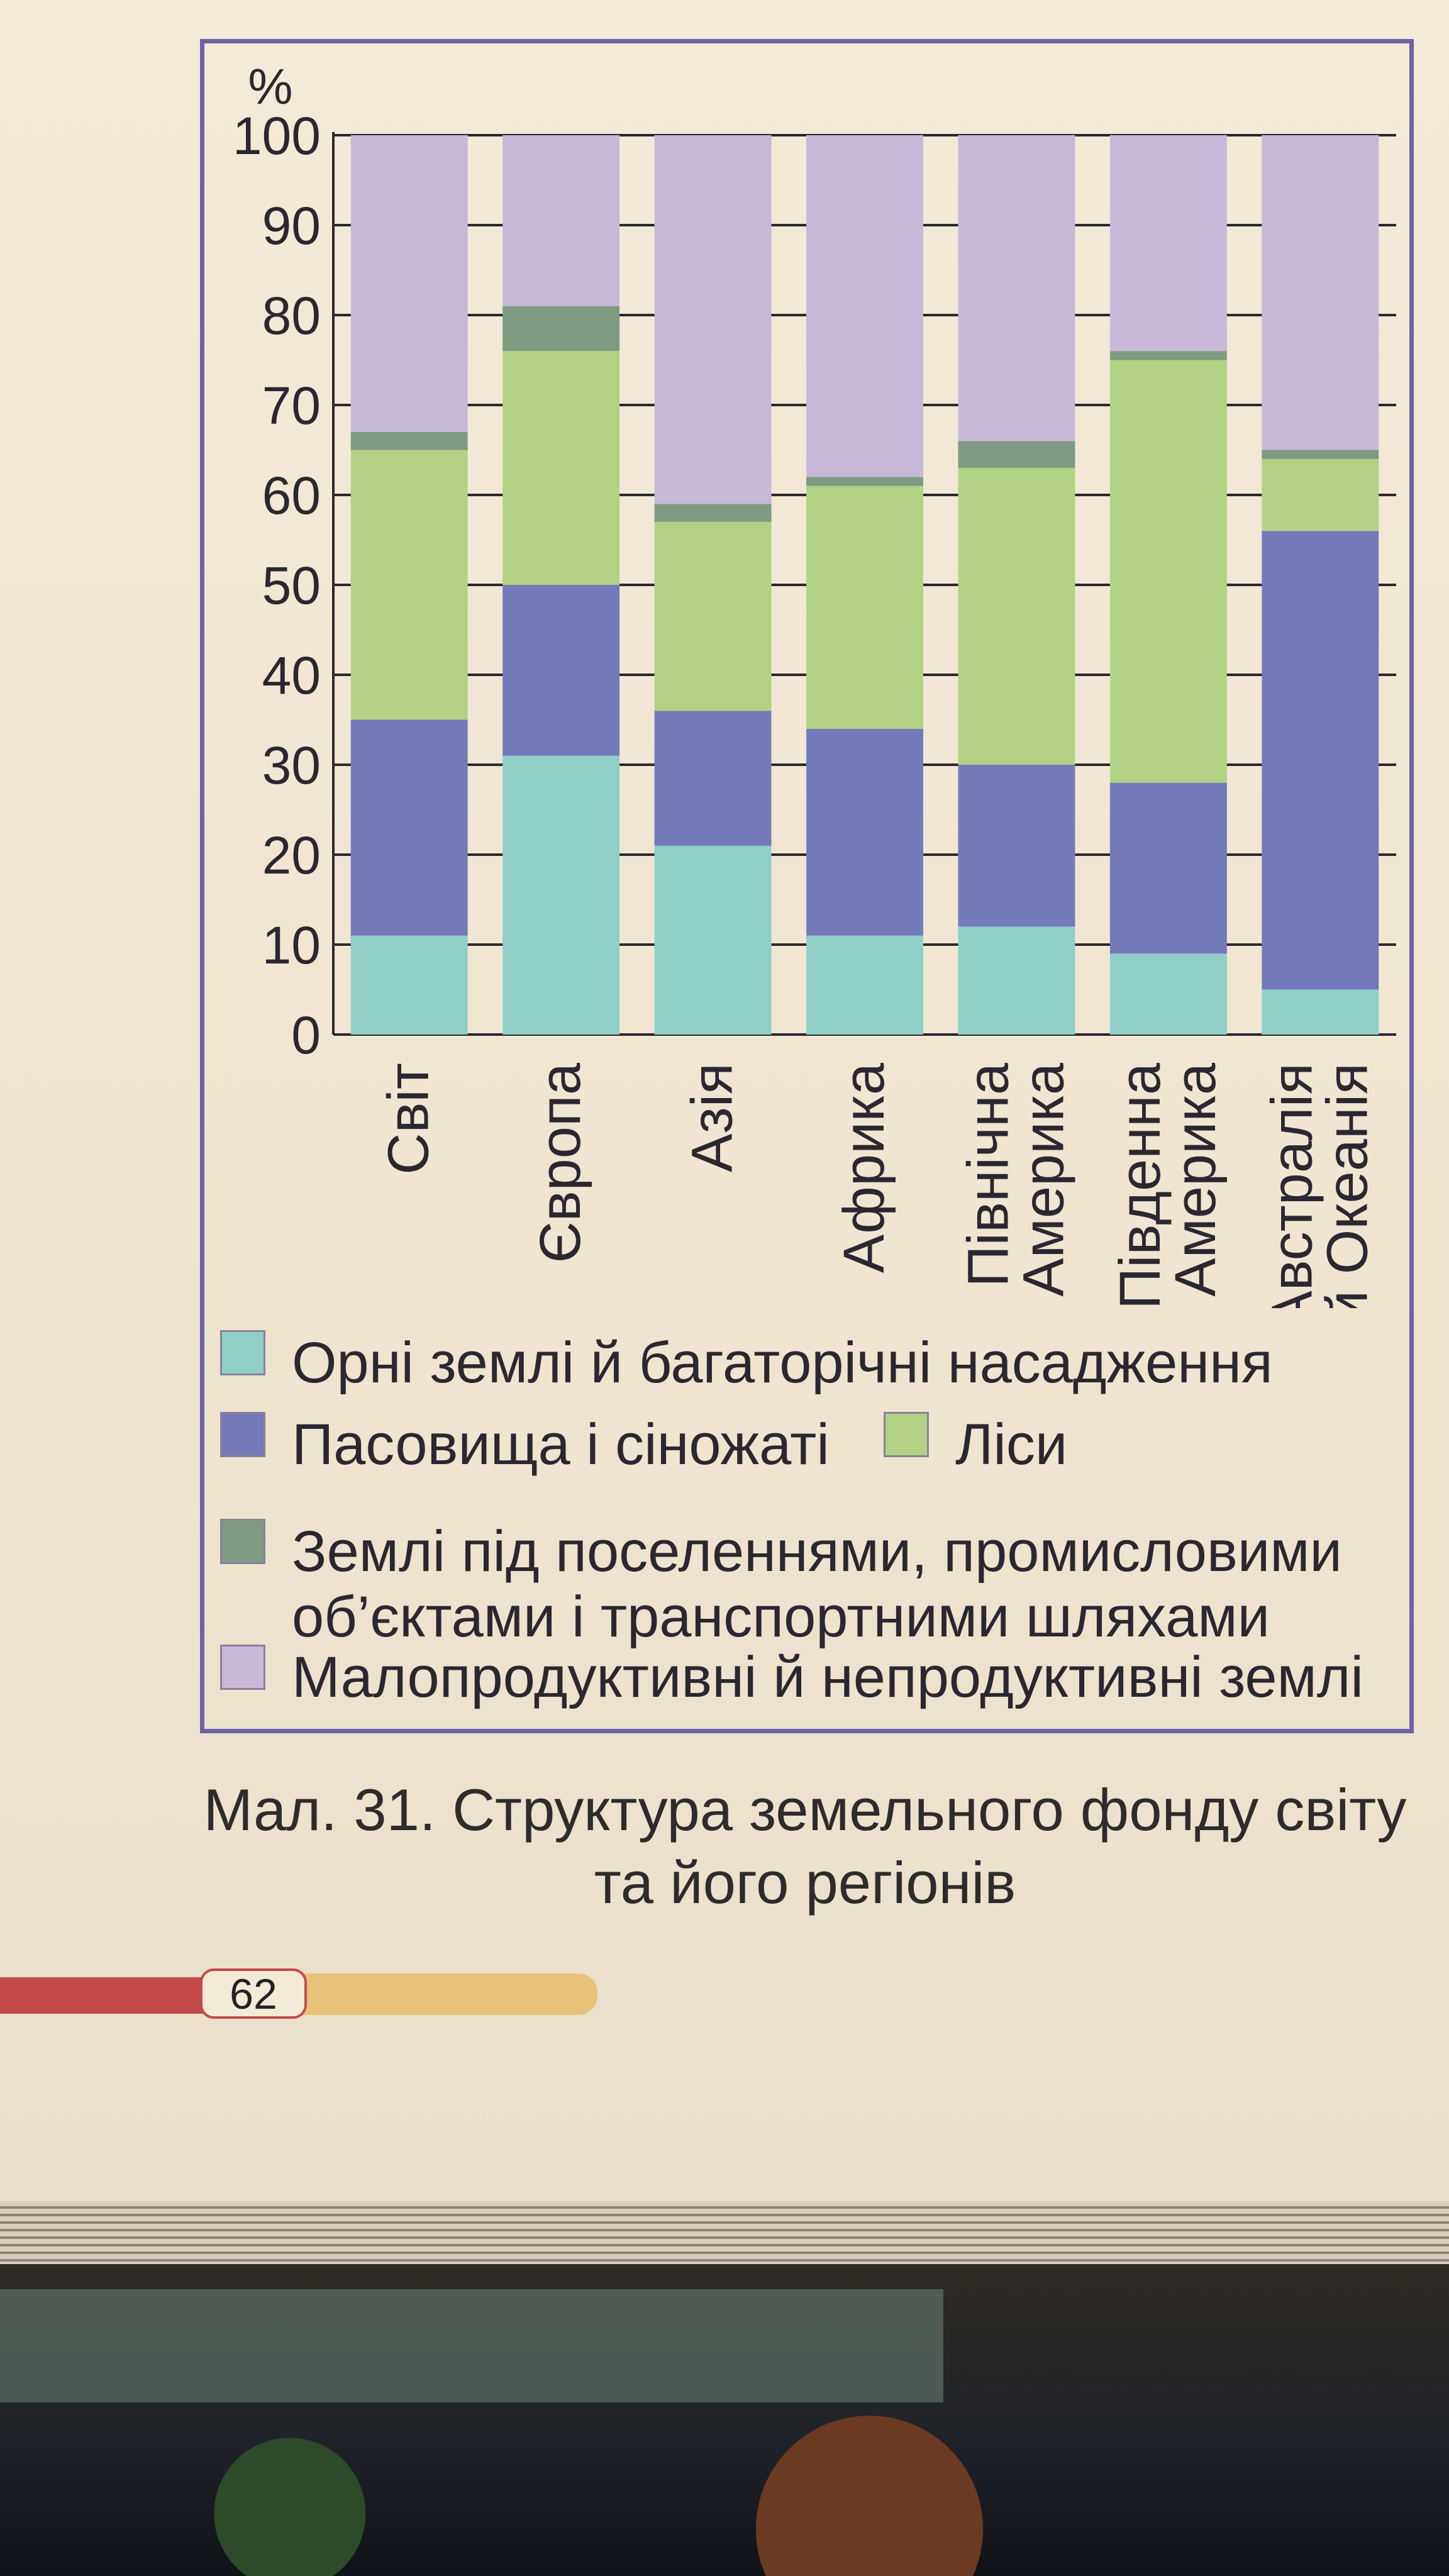 The height and width of the screenshot is (2576, 1449). Describe the element at coordinates (277, 135) in the screenshot. I see `y-tick-label-100: 100` at that location.